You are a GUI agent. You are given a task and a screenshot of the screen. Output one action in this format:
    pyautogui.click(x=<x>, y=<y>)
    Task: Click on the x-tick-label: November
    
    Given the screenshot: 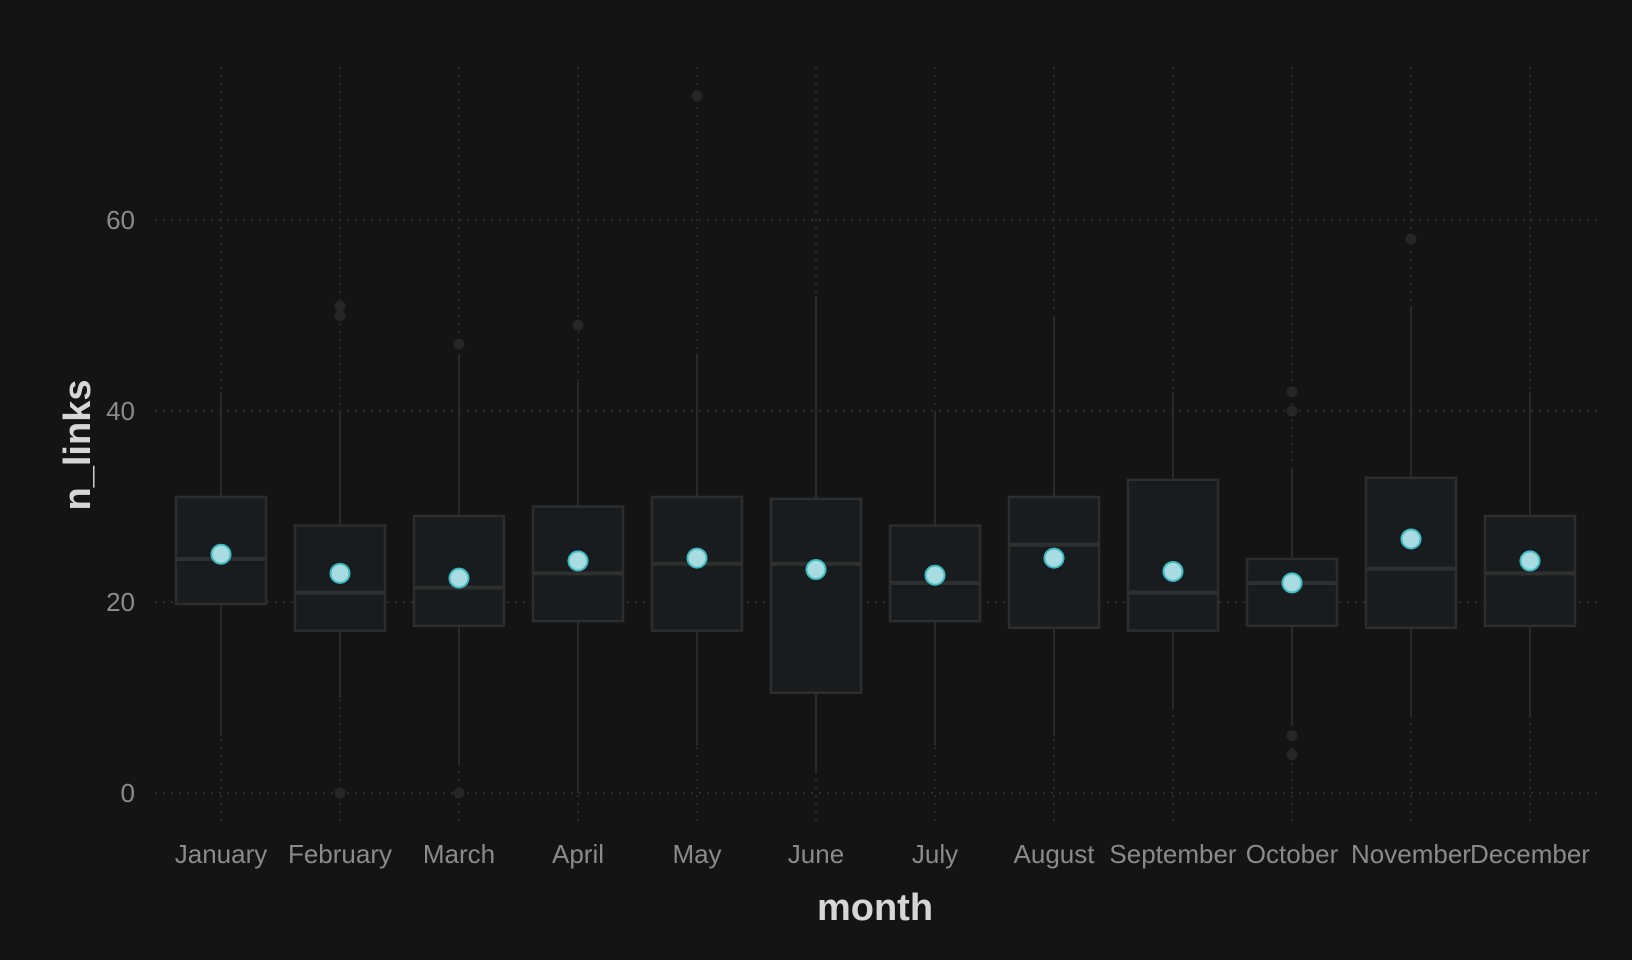 What is the action you would take?
    pyautogui.click(x=1411, y=854)
    